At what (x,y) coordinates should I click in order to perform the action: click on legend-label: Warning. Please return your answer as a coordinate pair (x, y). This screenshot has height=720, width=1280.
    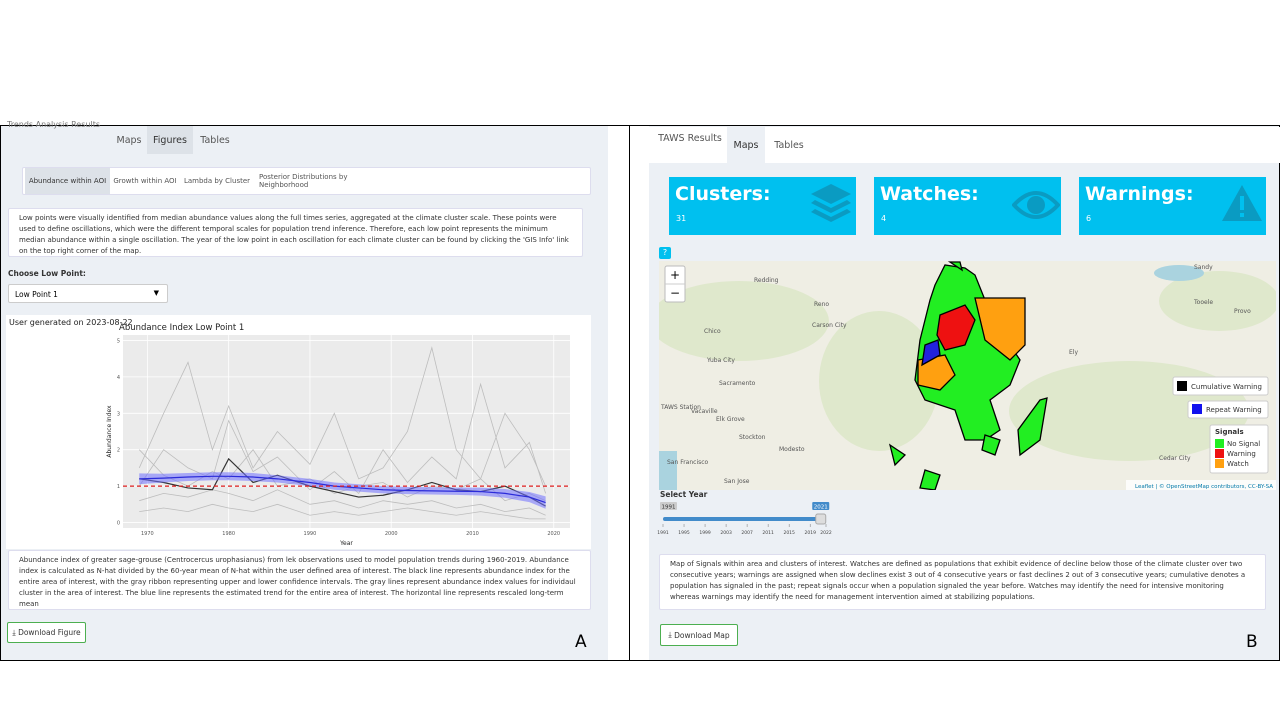
    Looking at the image, I should click on (1241, 454).